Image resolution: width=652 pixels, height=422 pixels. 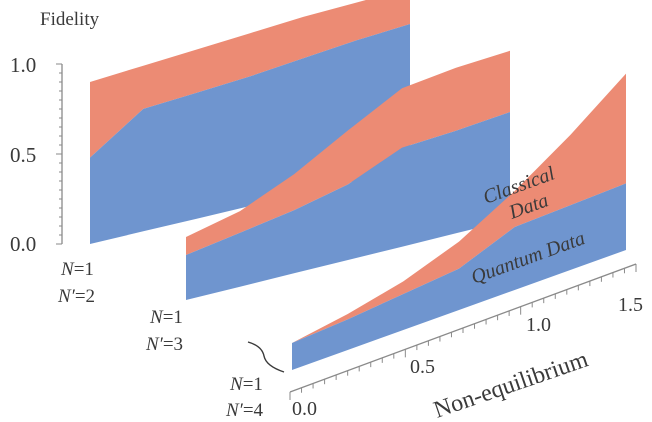 I want to click on y-tick-label-1-0: 1.0, so click(x=23, y=65).